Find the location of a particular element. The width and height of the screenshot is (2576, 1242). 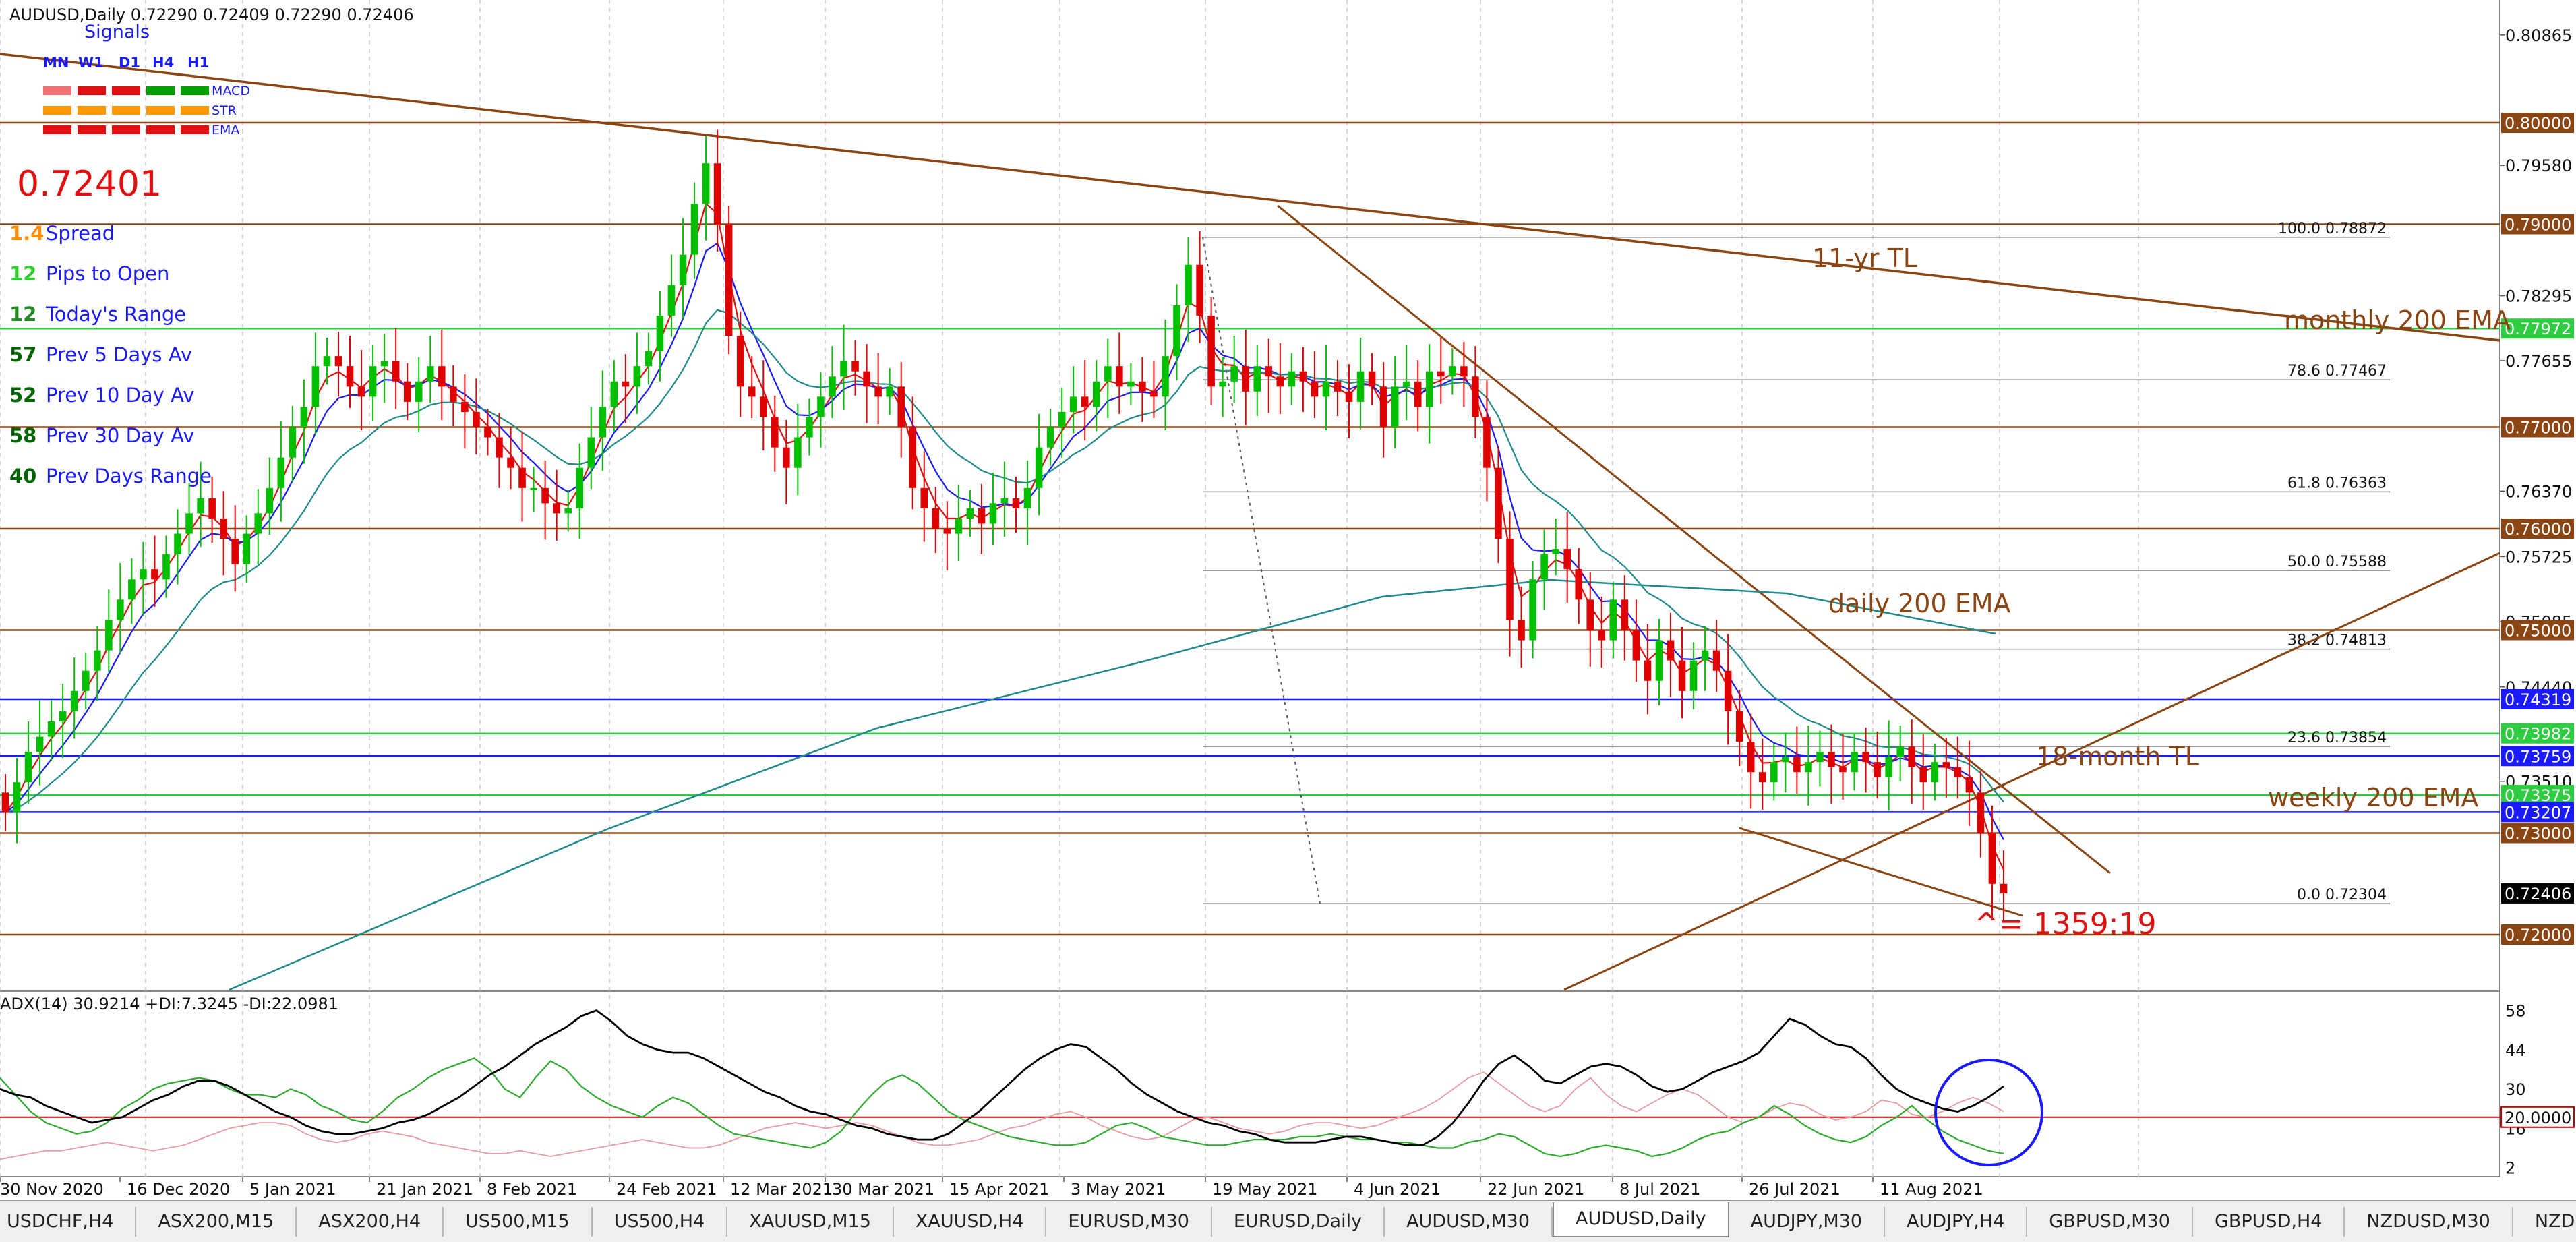

chart-tab: EURUSD,M30 is located at coordinates (1129, 1221).